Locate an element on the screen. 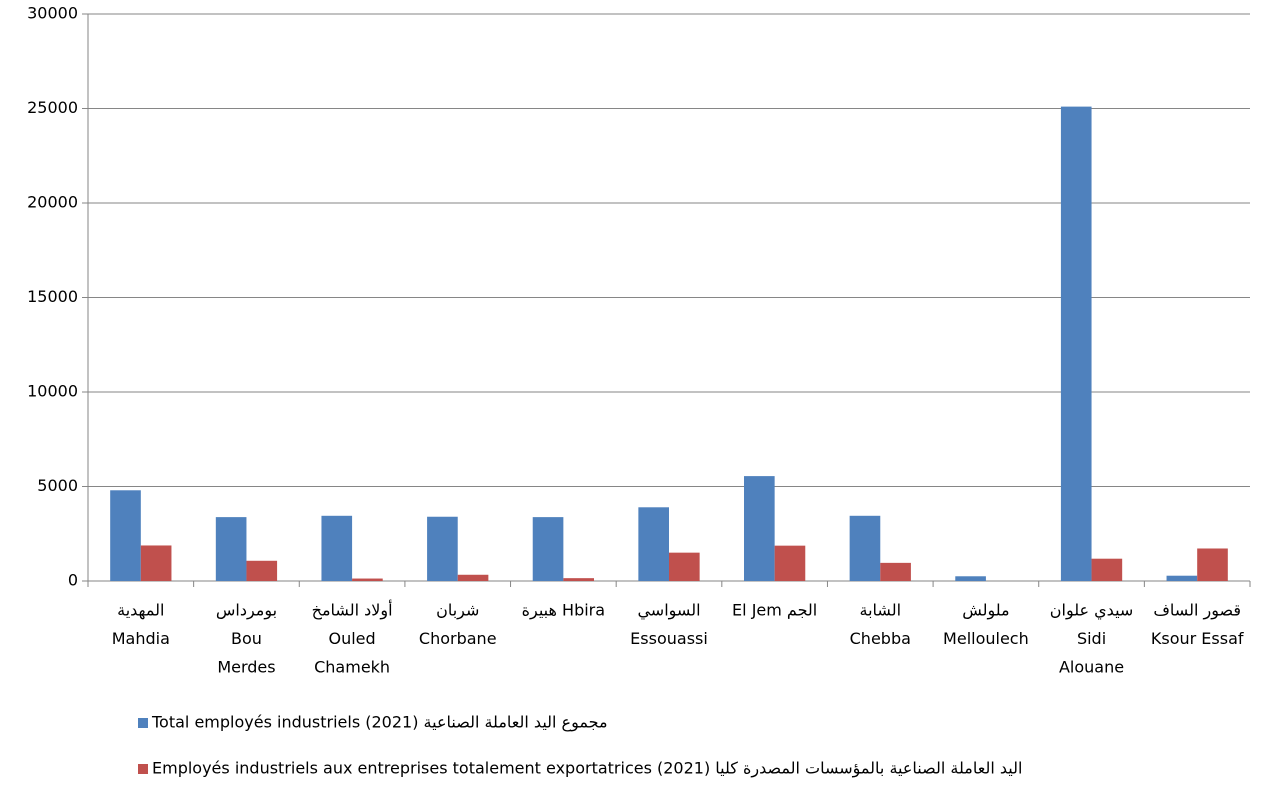  x-tick-label: أولاد الشامخ is located at coordinates (352, 610).